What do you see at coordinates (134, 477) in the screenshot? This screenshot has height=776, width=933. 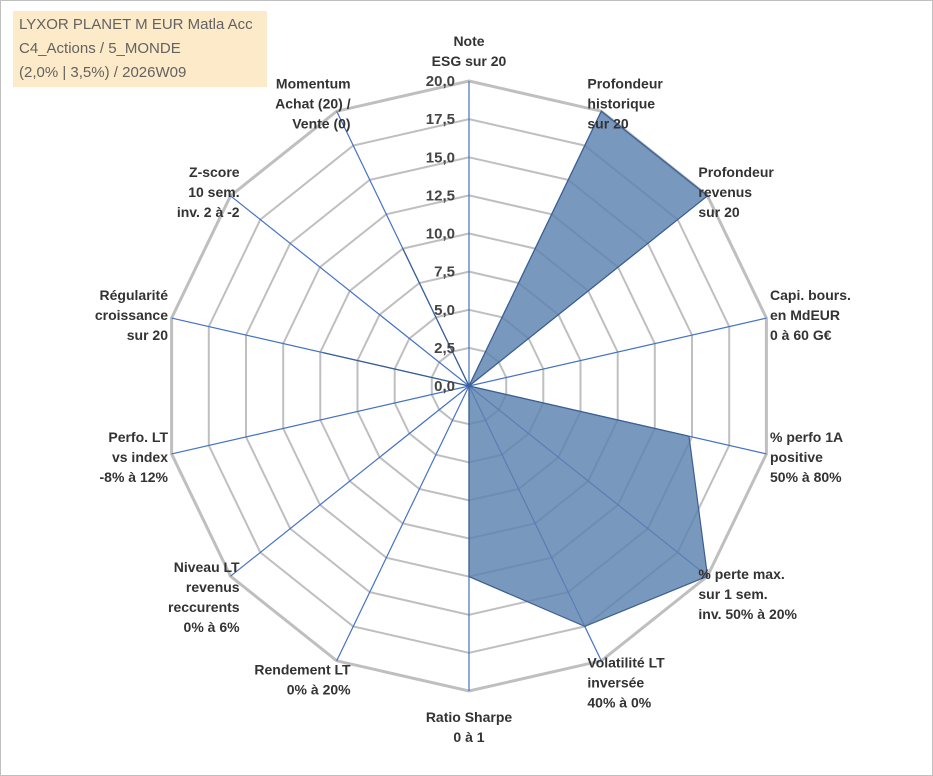 I see `axis-label-10-line-2: -8% à 12%` at bounding box center [134, 477].